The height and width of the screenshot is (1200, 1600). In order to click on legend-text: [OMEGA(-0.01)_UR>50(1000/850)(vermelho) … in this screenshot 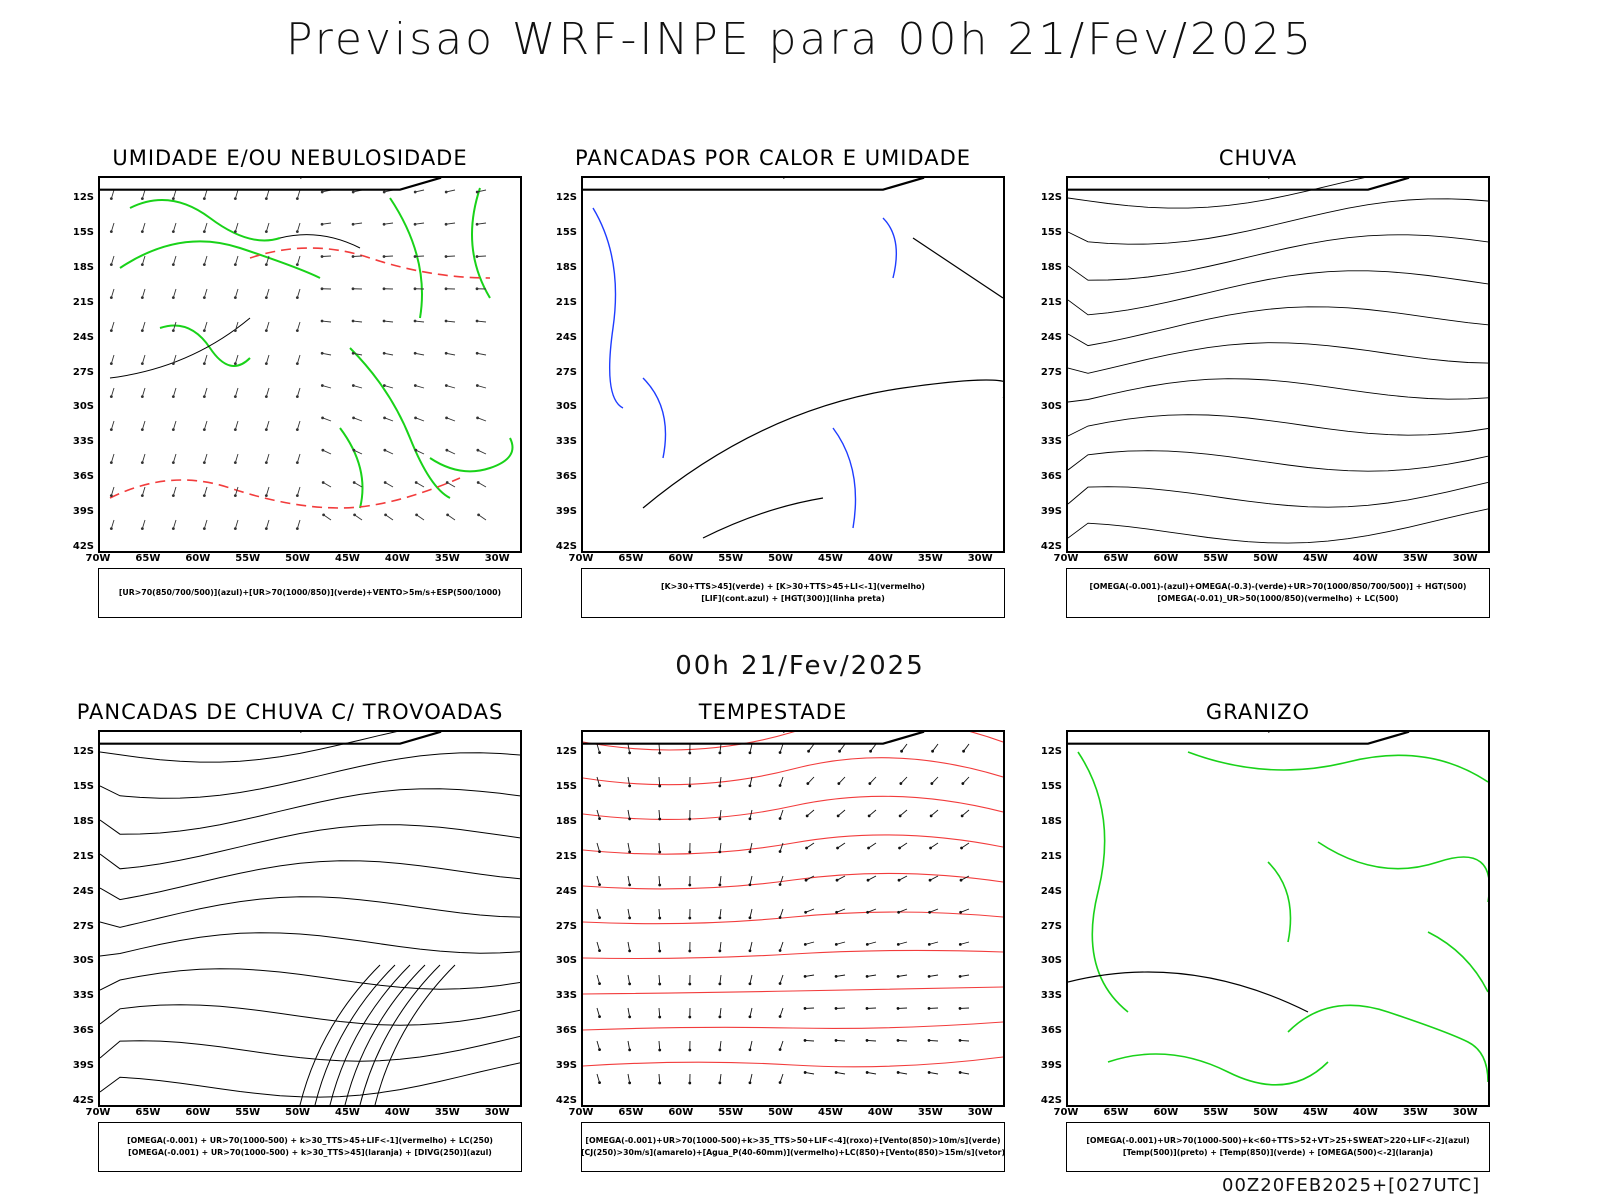, I will do `click(1278, 598)`.